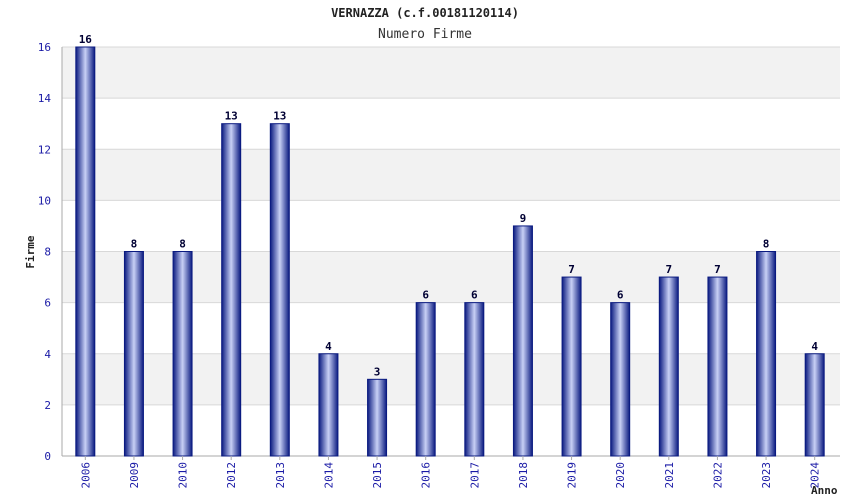 This screenshot has height=500, width=850. What do you see at coordinates (620, 475) in the screenshot?
I see `x-tick-label-2020: 2020` at bounding box center [620, 475].